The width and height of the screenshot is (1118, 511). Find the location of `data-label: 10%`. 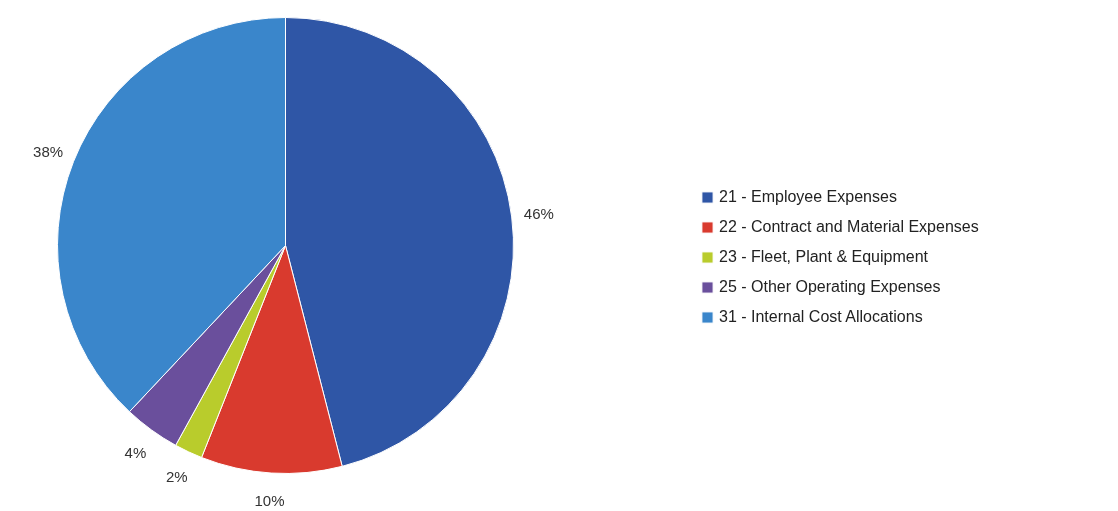

data-label: 10% is located at coordinates (269, 500).